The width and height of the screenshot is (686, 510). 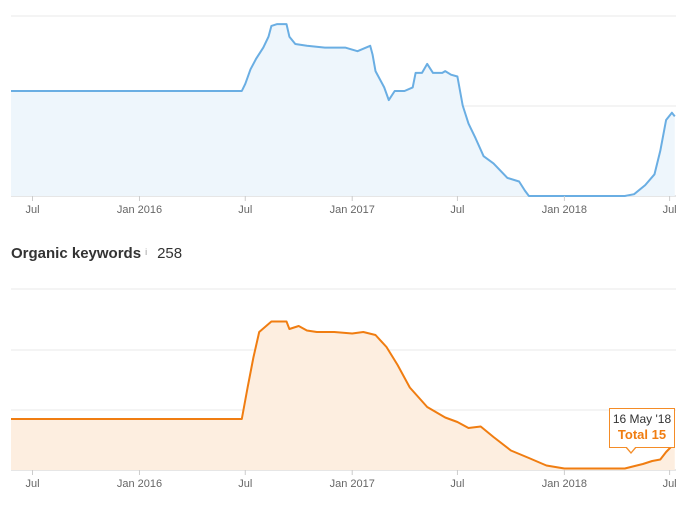 I want to click on chart-tooltip: 16 May '18 Total 15, so click(x=642, y=428).